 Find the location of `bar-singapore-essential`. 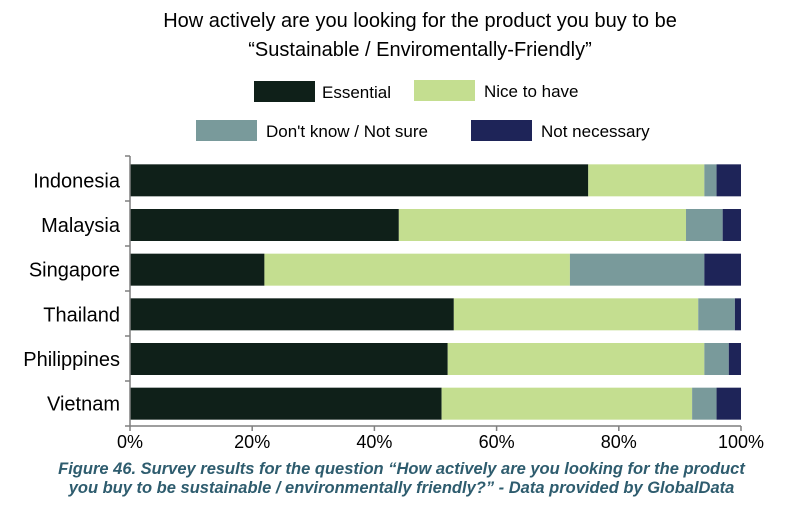

bar-singapore-essential is located at coordinates (197, 269).